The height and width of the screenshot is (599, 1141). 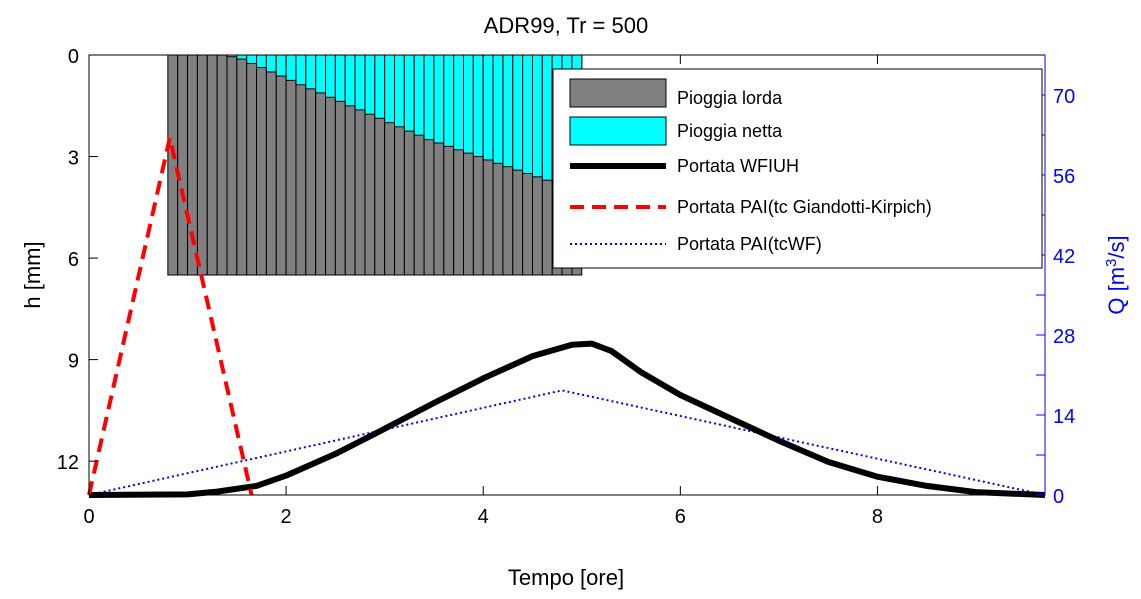 What do you see at coordinates (566, 577) in the screenshot?
I see `x-axis-label: Tempo [ore]` at bounding box center [566, 577].